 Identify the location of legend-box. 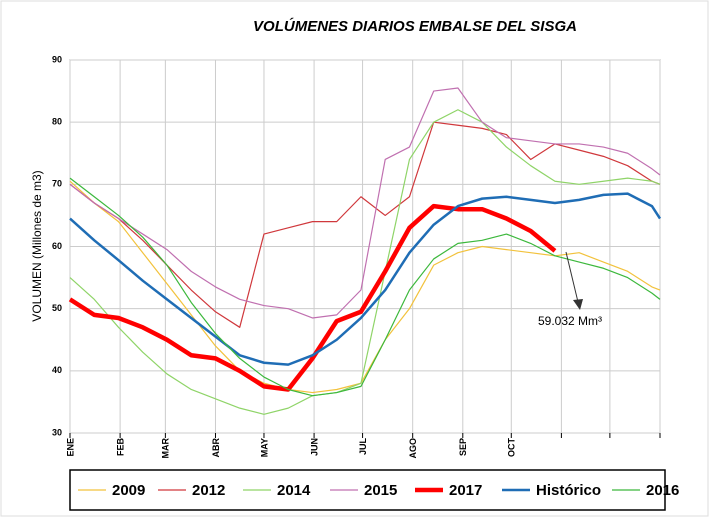
(367, 490).